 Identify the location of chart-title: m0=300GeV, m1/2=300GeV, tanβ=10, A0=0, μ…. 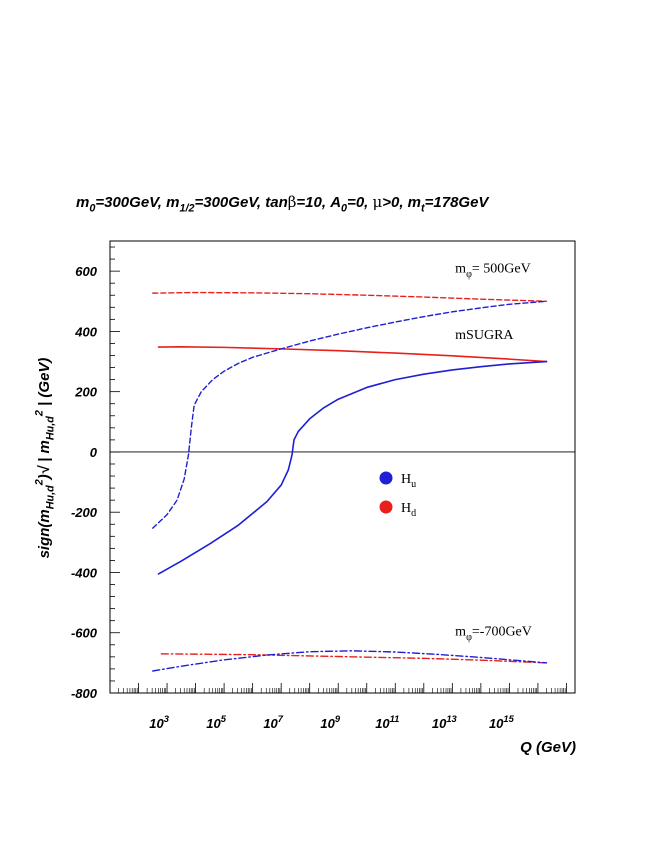
(283, 204).